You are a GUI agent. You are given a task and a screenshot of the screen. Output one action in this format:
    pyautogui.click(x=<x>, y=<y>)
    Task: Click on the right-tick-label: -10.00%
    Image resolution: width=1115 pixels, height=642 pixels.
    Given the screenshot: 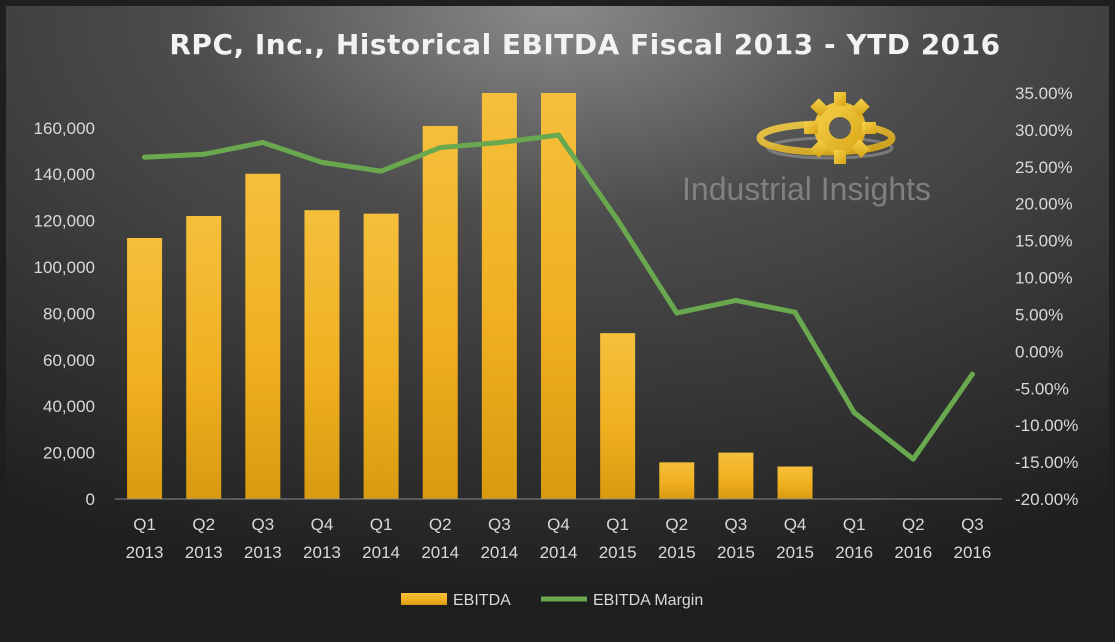 What is the action you would take?
    pyautogui.click(x=1046, y=425)
    